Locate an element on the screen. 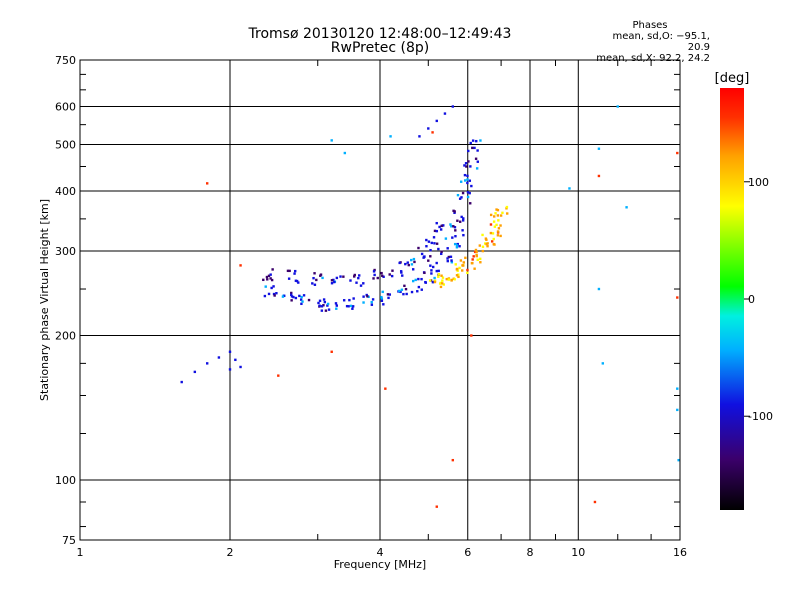 The image size is (800, 600). x-axis-label: Frequency [MHz] is located at coordinates (380, 564).